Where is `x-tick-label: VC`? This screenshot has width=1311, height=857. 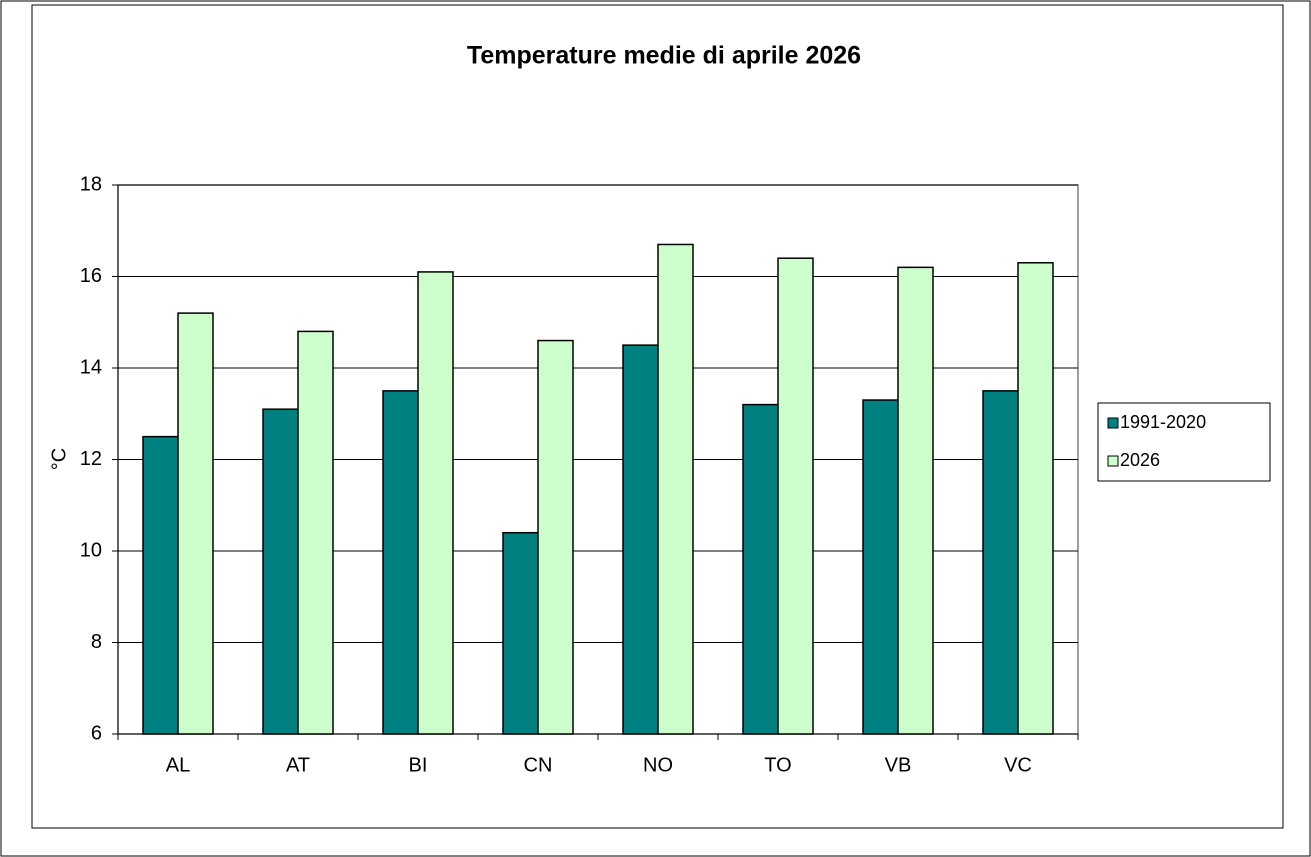
x-tick-label: VC is located at coordinates (1018, 765).